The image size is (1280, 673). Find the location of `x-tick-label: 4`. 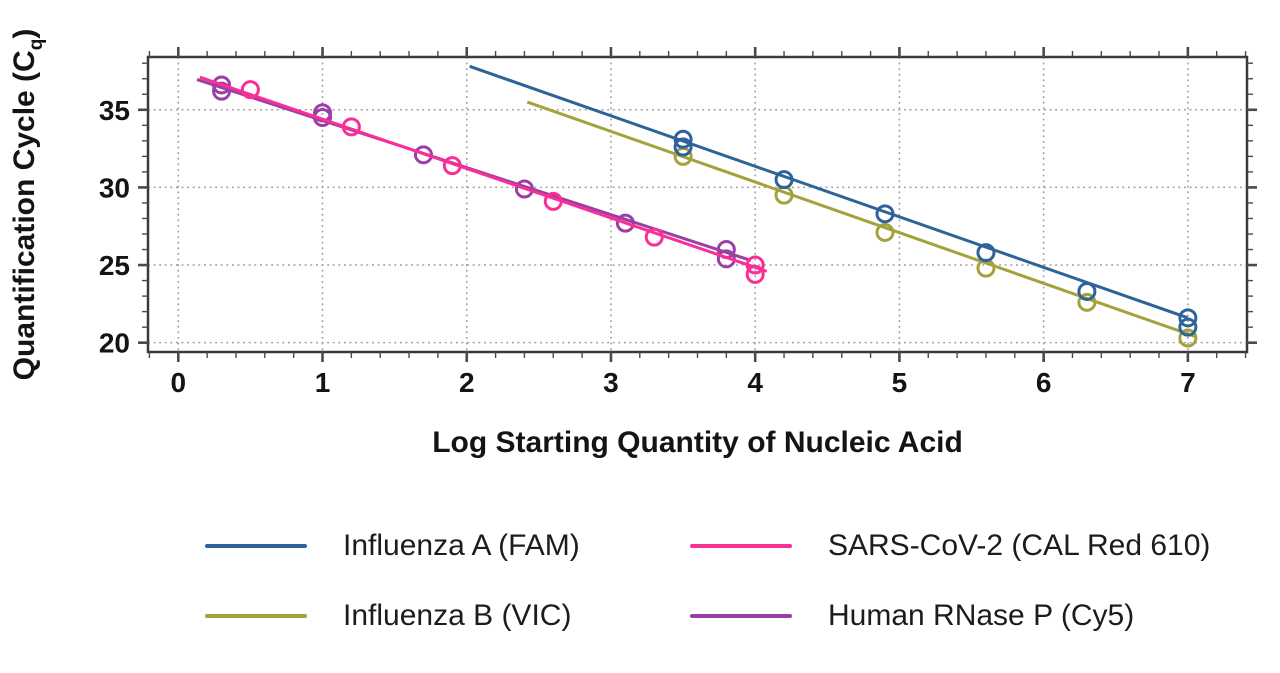

x-tick-label: 4 is located at coordinates (755, 382).